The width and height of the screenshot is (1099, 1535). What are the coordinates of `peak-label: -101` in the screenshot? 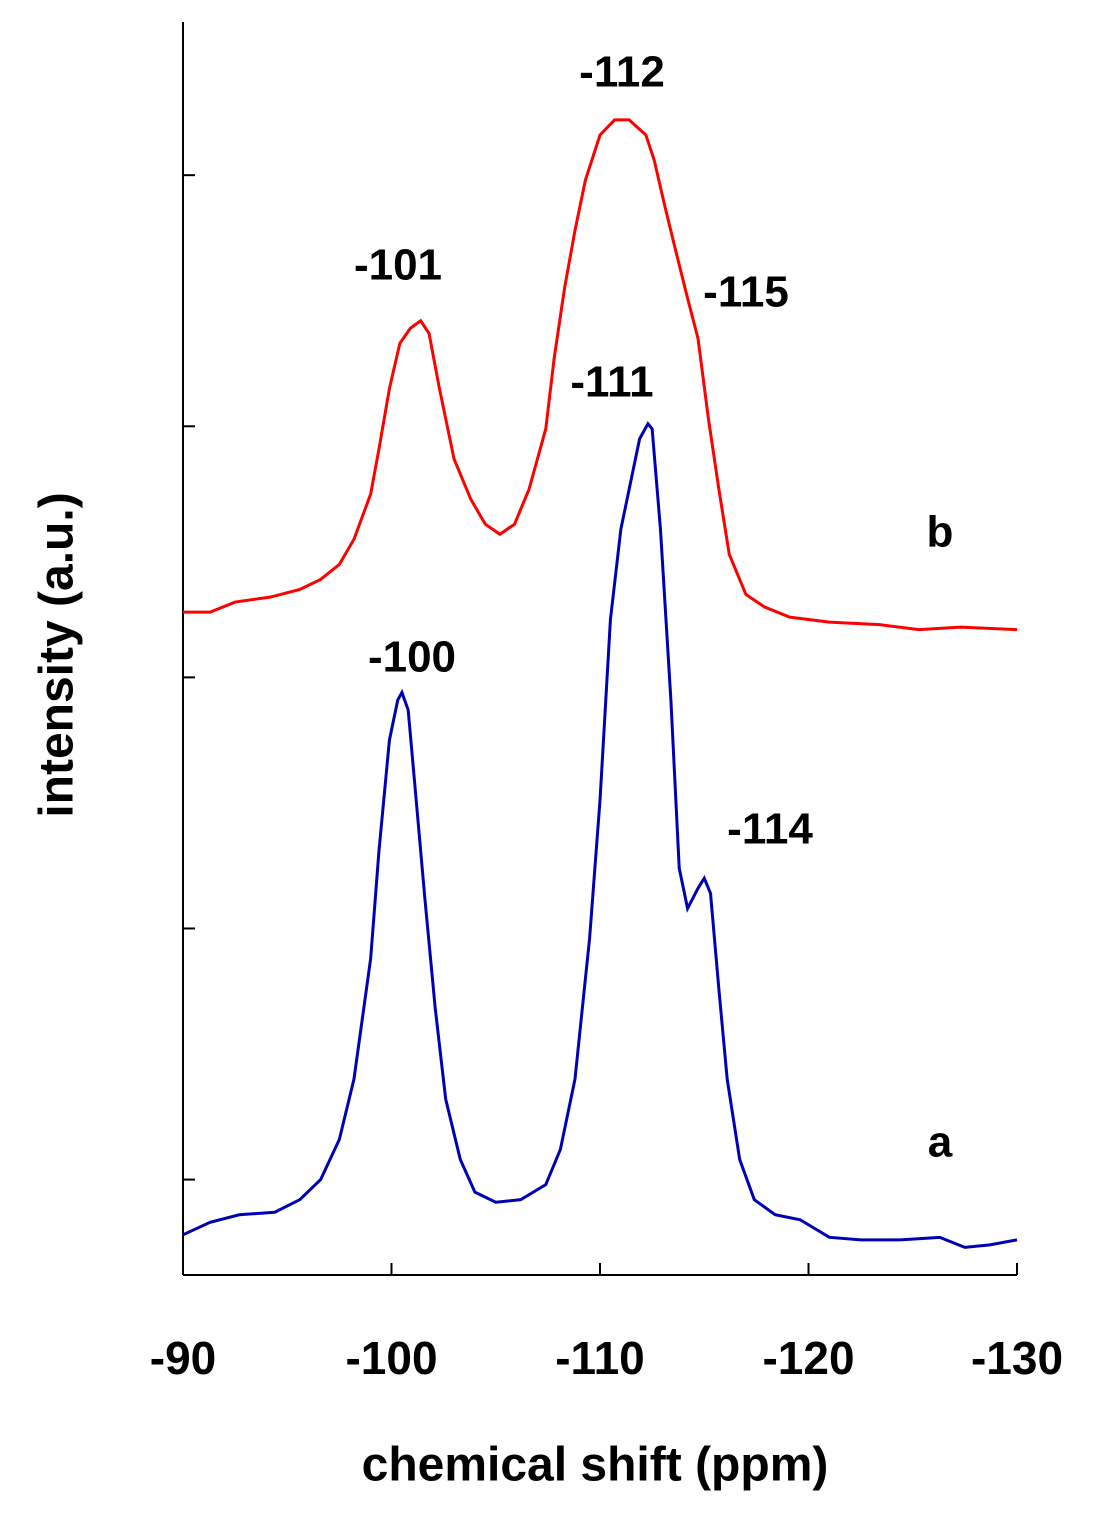 It's located at (398, 265).